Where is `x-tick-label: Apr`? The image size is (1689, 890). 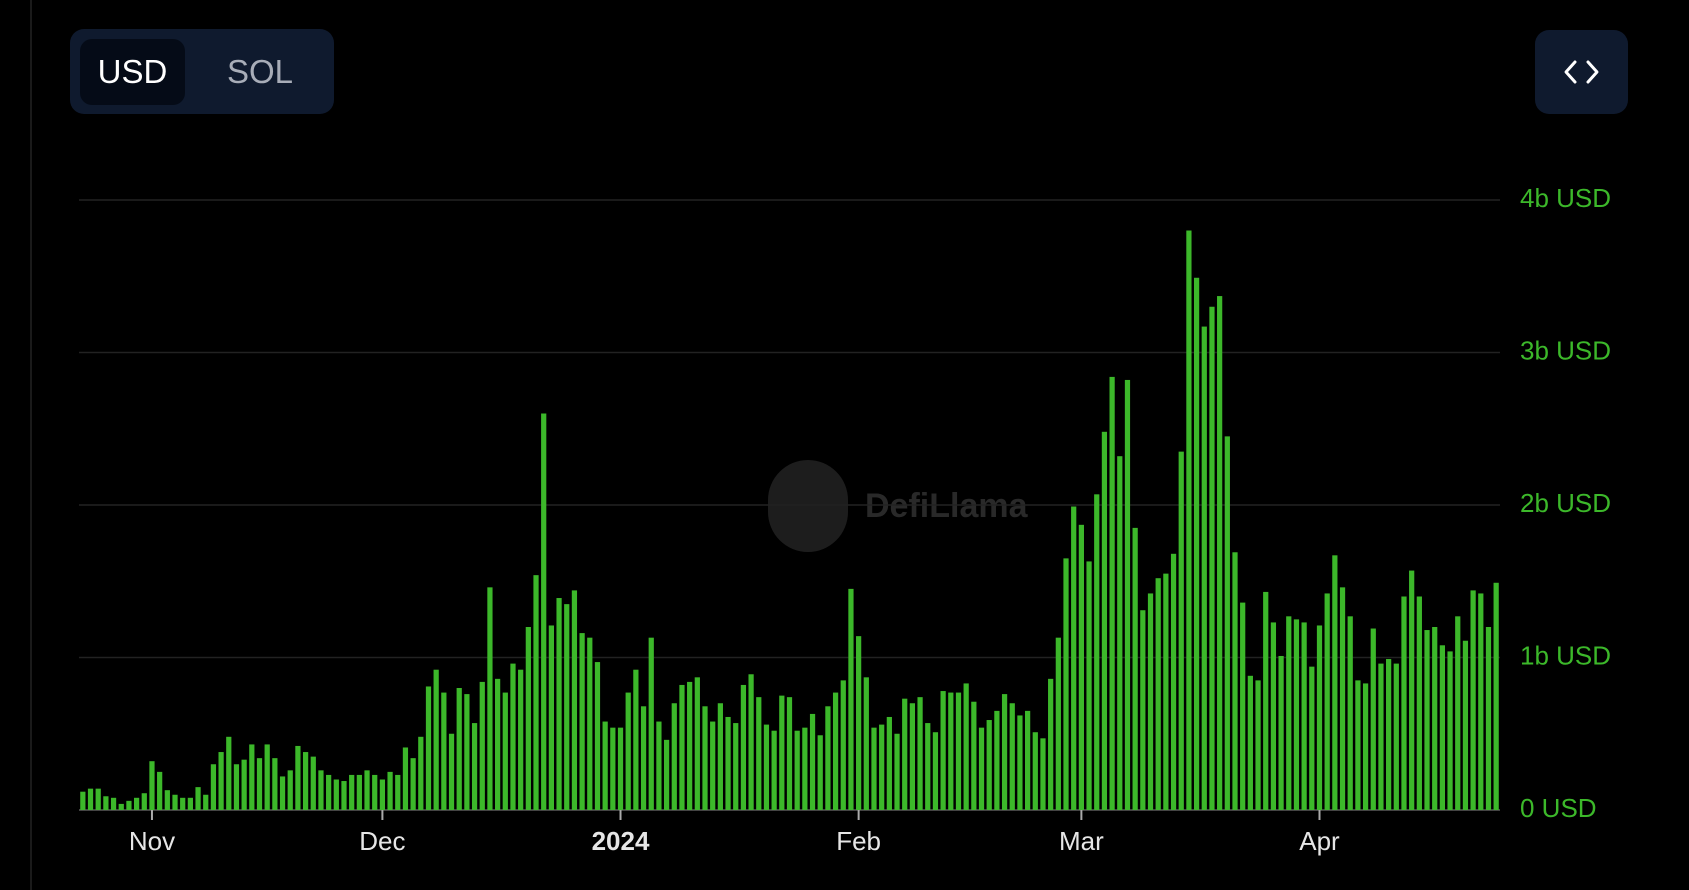
x-tick-label: Apr is located at coordinates (1319, 841).